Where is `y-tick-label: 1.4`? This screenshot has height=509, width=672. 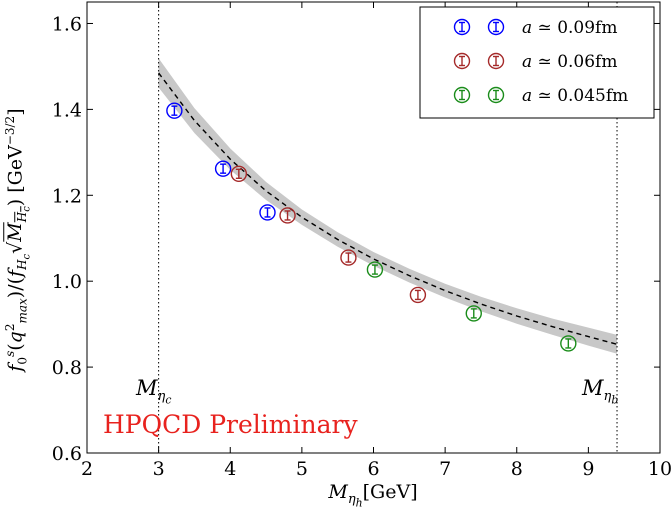 y-tick-label: 1.4 is located at coordinates (67, 110).